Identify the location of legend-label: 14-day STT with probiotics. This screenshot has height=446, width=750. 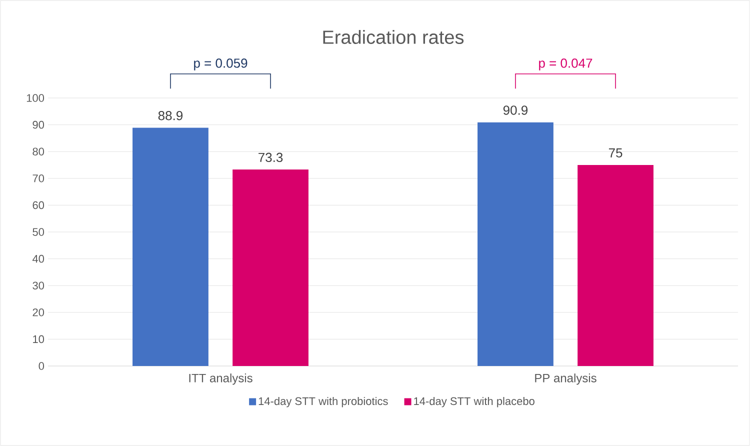
(323, 402).